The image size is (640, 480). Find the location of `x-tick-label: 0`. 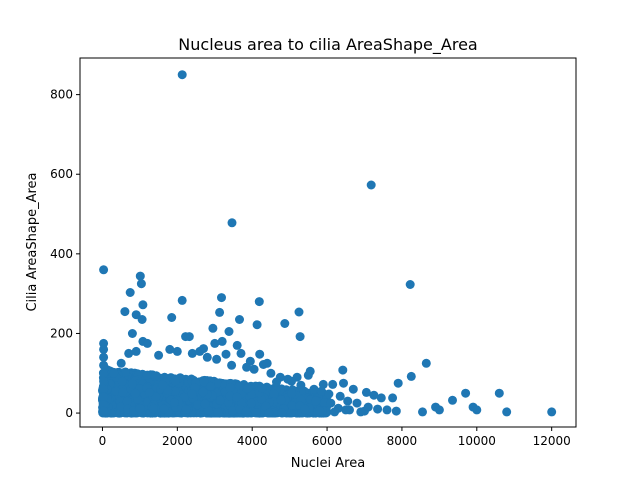

x-tick-label: 0 is located at coordinates (103, 441).